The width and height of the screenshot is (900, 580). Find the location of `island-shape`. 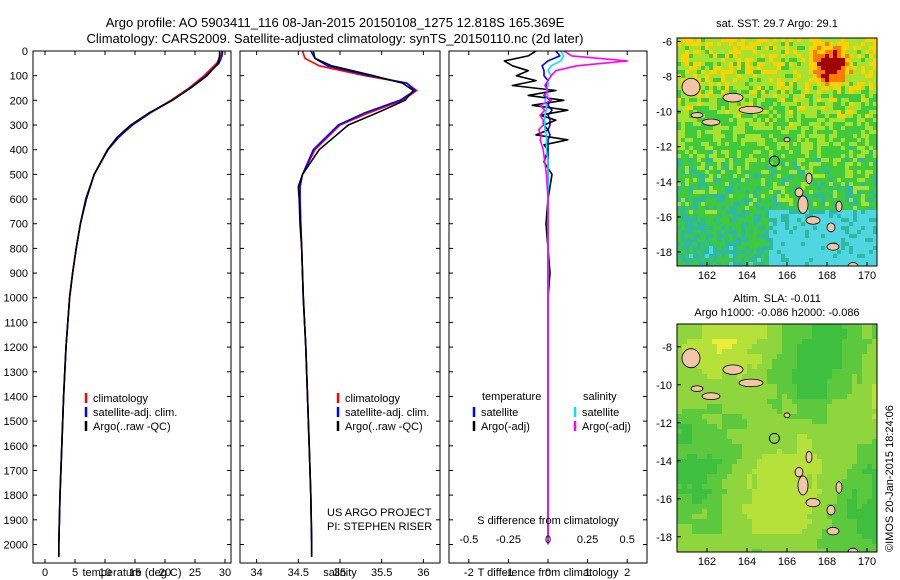

island-shape is located at coordinates (831, 227).